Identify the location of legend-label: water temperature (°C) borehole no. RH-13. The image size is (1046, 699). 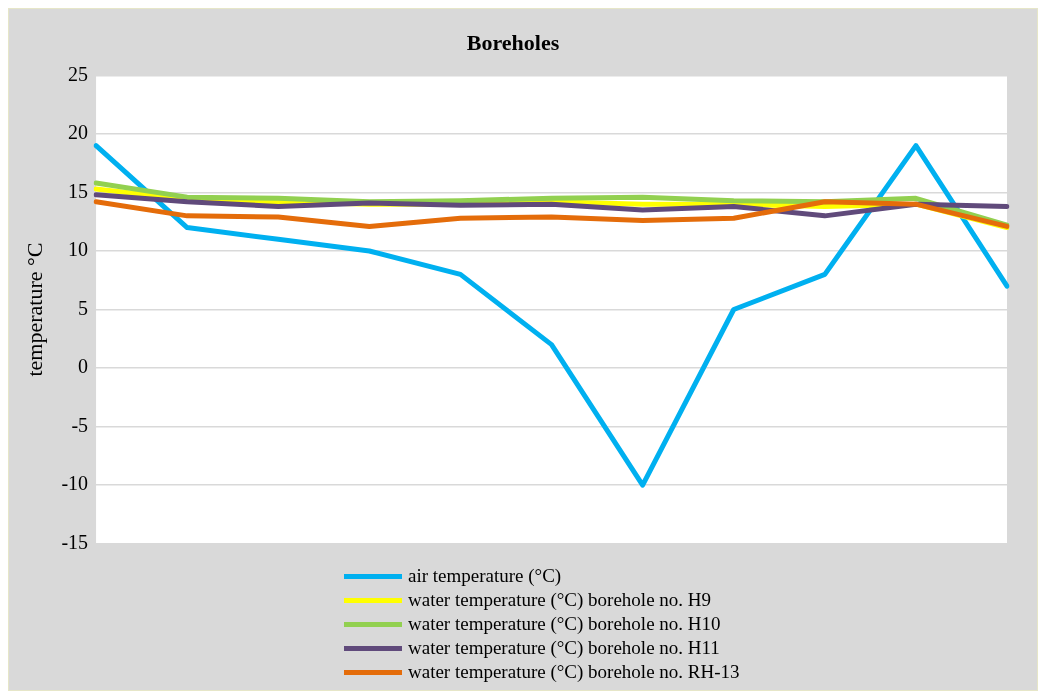
(574, 672).